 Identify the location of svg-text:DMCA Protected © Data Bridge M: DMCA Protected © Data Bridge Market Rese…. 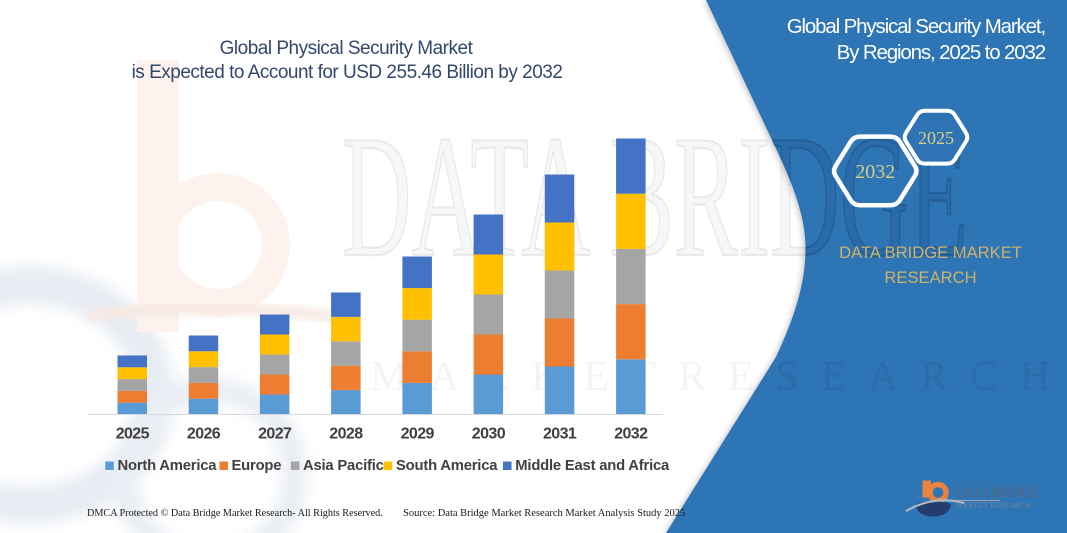
(235, 513).